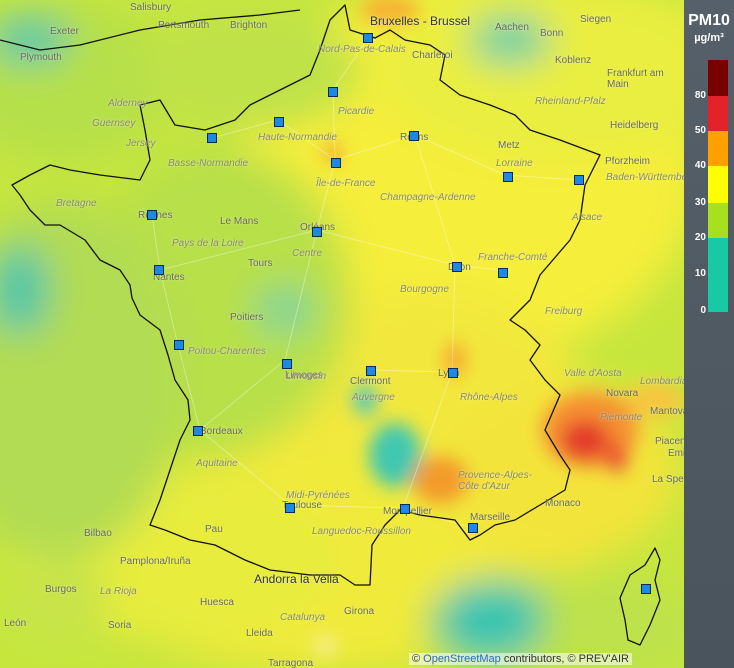 This screenshot has height=668, width=734. Describe the element at coordinates (552, 33) in the screenshot. I see `place-label: Bonn` at that location.